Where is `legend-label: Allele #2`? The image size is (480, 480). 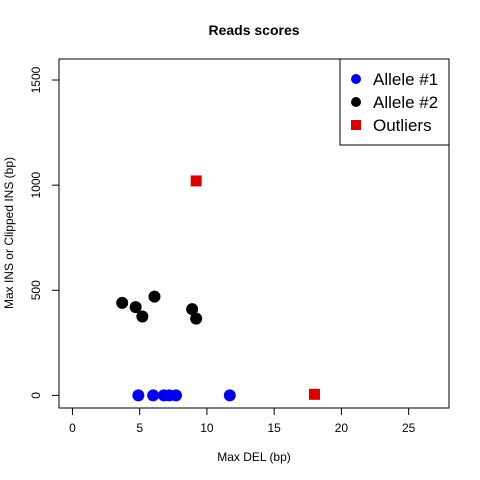 legend-label: Allele #2 is located at coordinates (405, 102).